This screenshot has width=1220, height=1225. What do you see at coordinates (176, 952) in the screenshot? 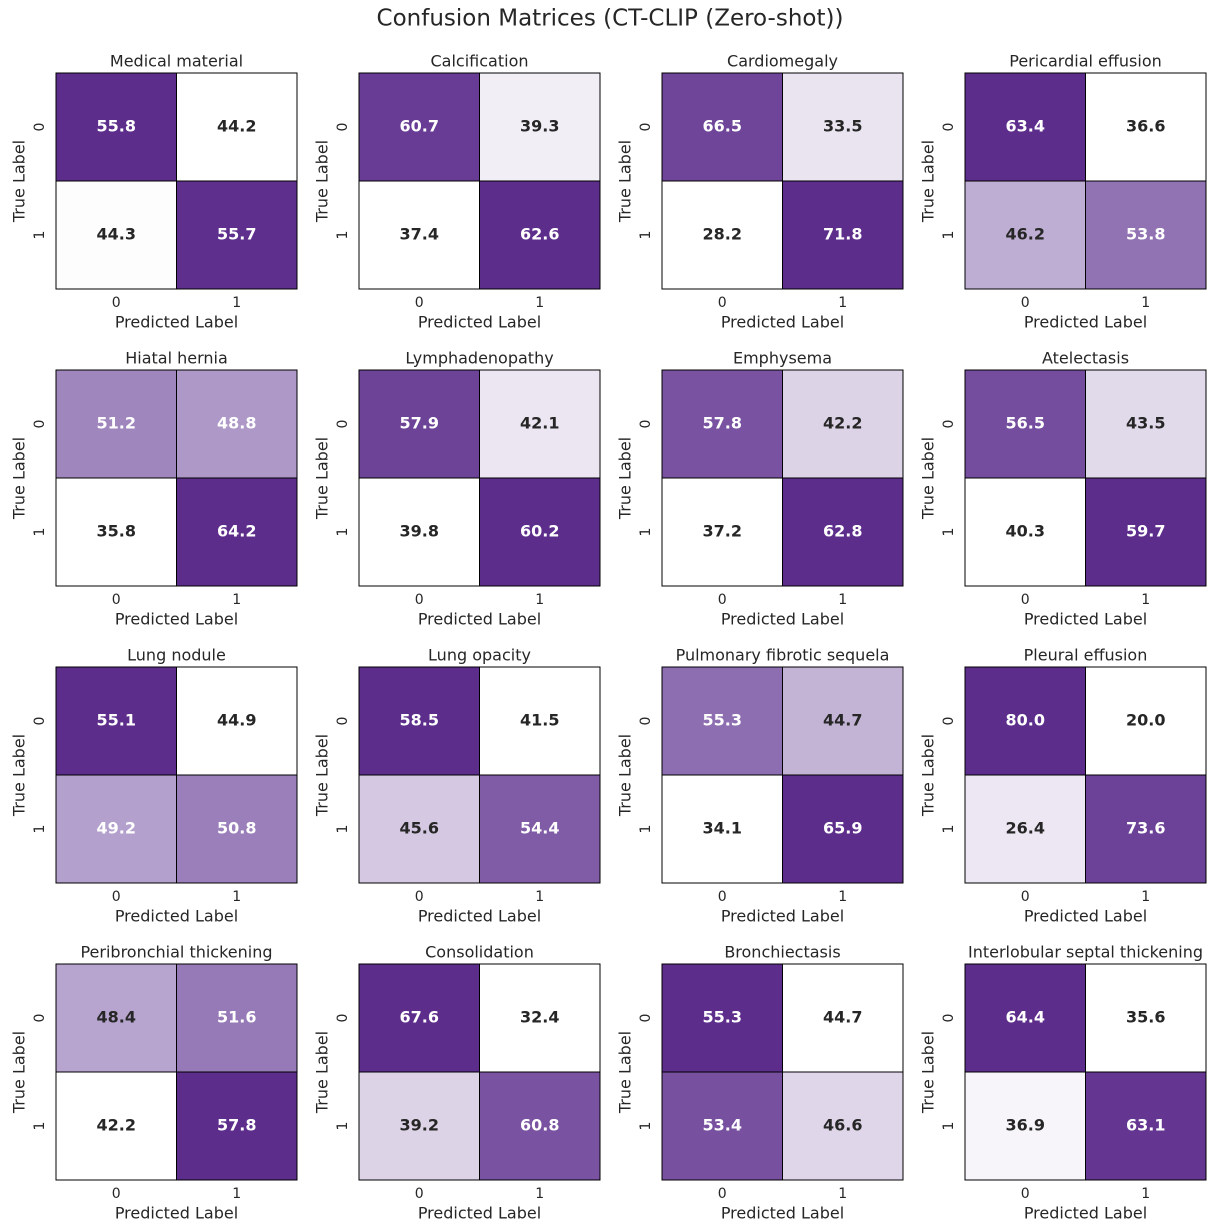
I see `panel-title: Peribronchial thickening` at bounding box center [176, 952].